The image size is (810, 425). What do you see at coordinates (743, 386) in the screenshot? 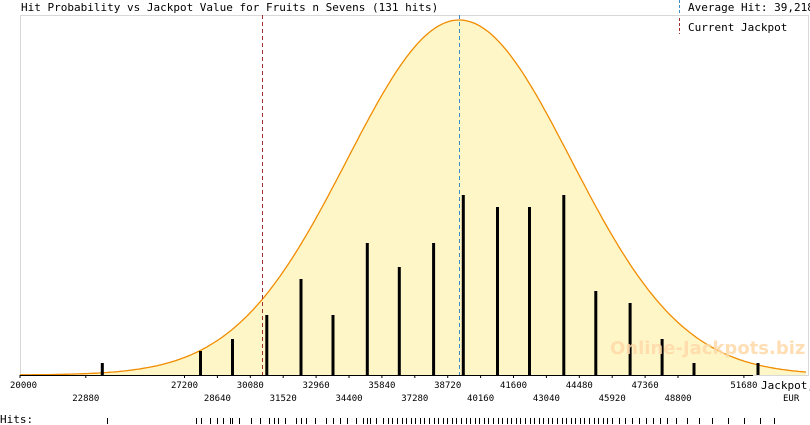
I see `x-tick-label: 51680` at bounding box center [743, 386].